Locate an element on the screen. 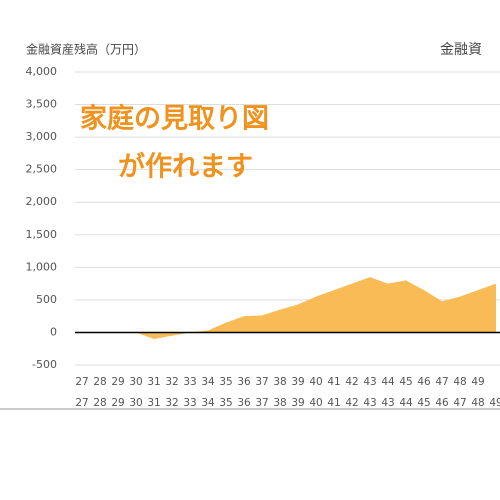 The width and height of the screenshot is (500, 500). x-tick-label: 46 is located at coordinates (424, 382).